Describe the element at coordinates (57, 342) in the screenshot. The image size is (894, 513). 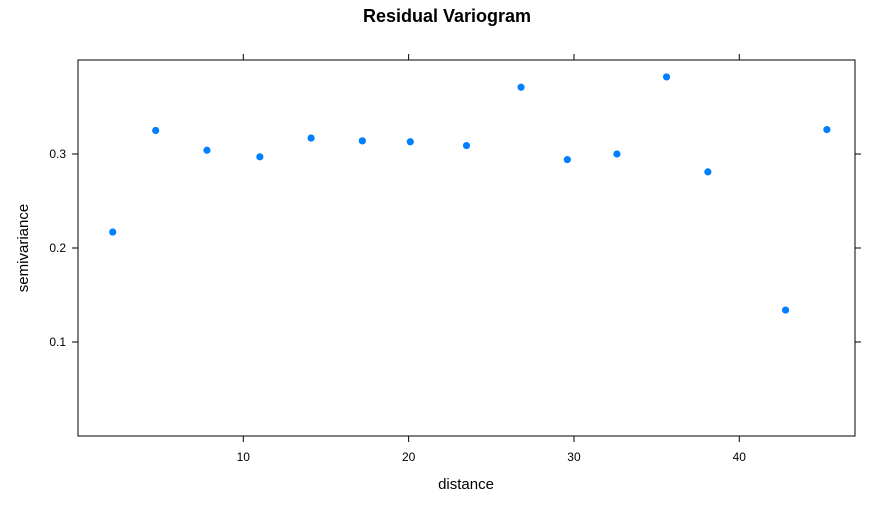
I see `y-tick-label: 0.1` at that location.